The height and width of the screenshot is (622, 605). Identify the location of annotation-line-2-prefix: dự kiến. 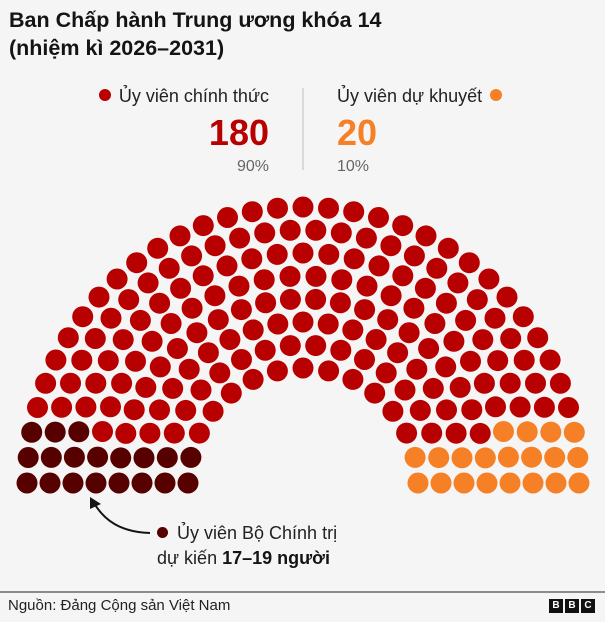
(190, 558).